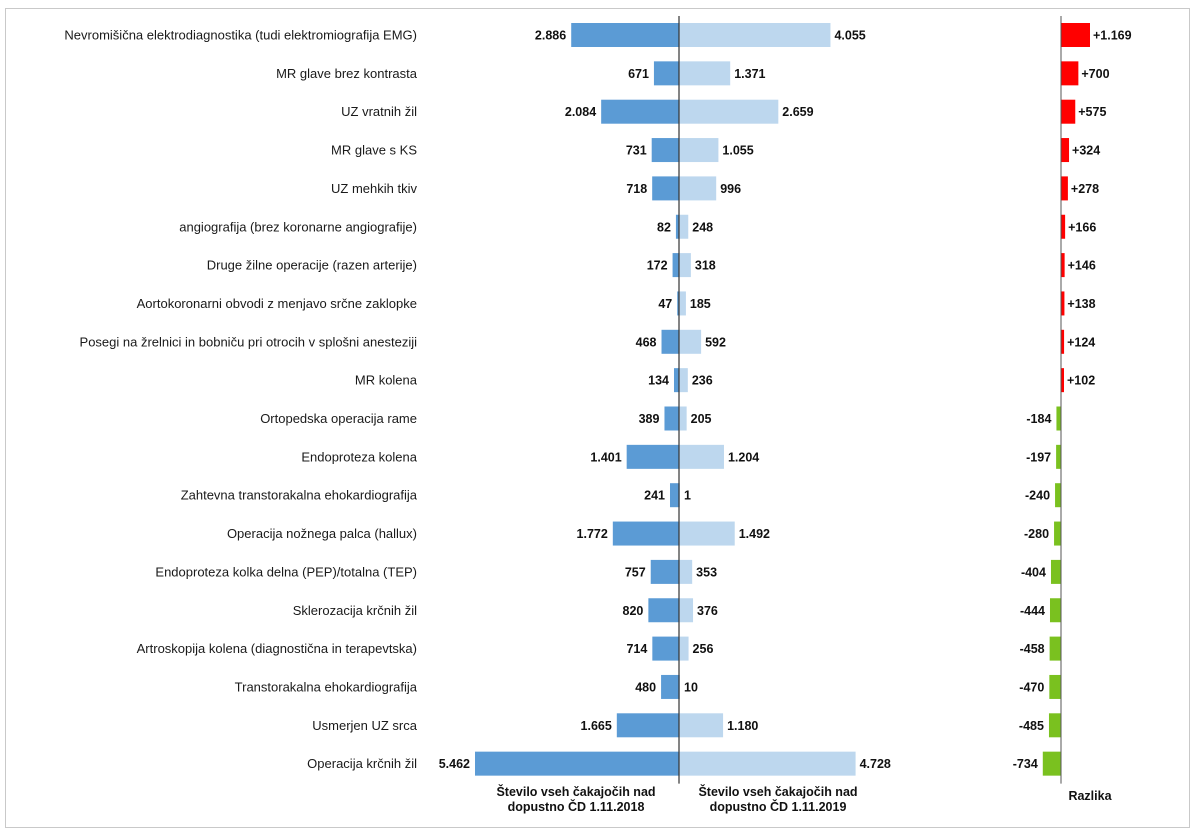 This screenshot has width=1196, height=835. I want to click on value-label-2018: 480, so click(645, 687).